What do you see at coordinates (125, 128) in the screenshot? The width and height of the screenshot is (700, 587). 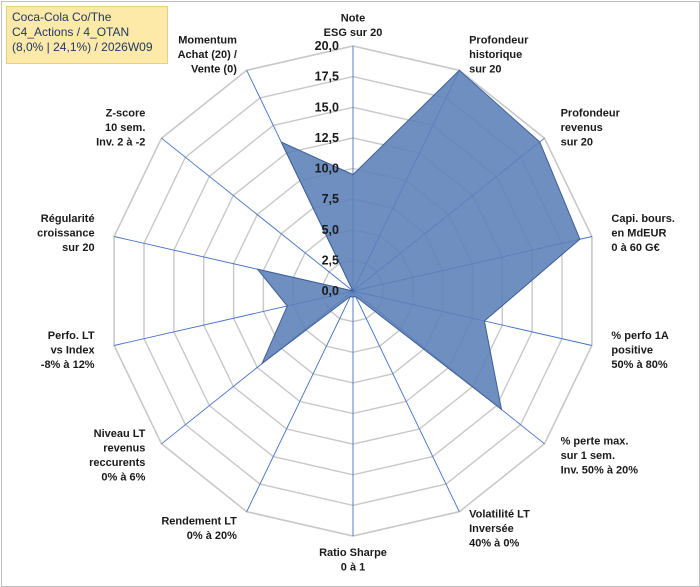 I see `axis-label-line: 10 sem.` at bounding box center [125, 128].